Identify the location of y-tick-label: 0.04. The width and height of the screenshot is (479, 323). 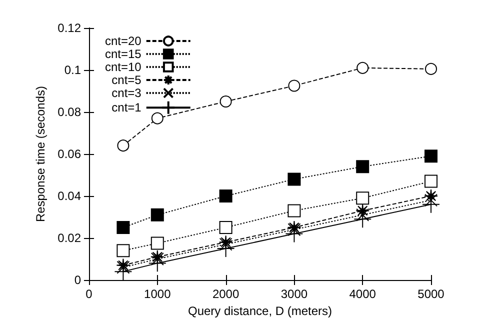
(70, 196).